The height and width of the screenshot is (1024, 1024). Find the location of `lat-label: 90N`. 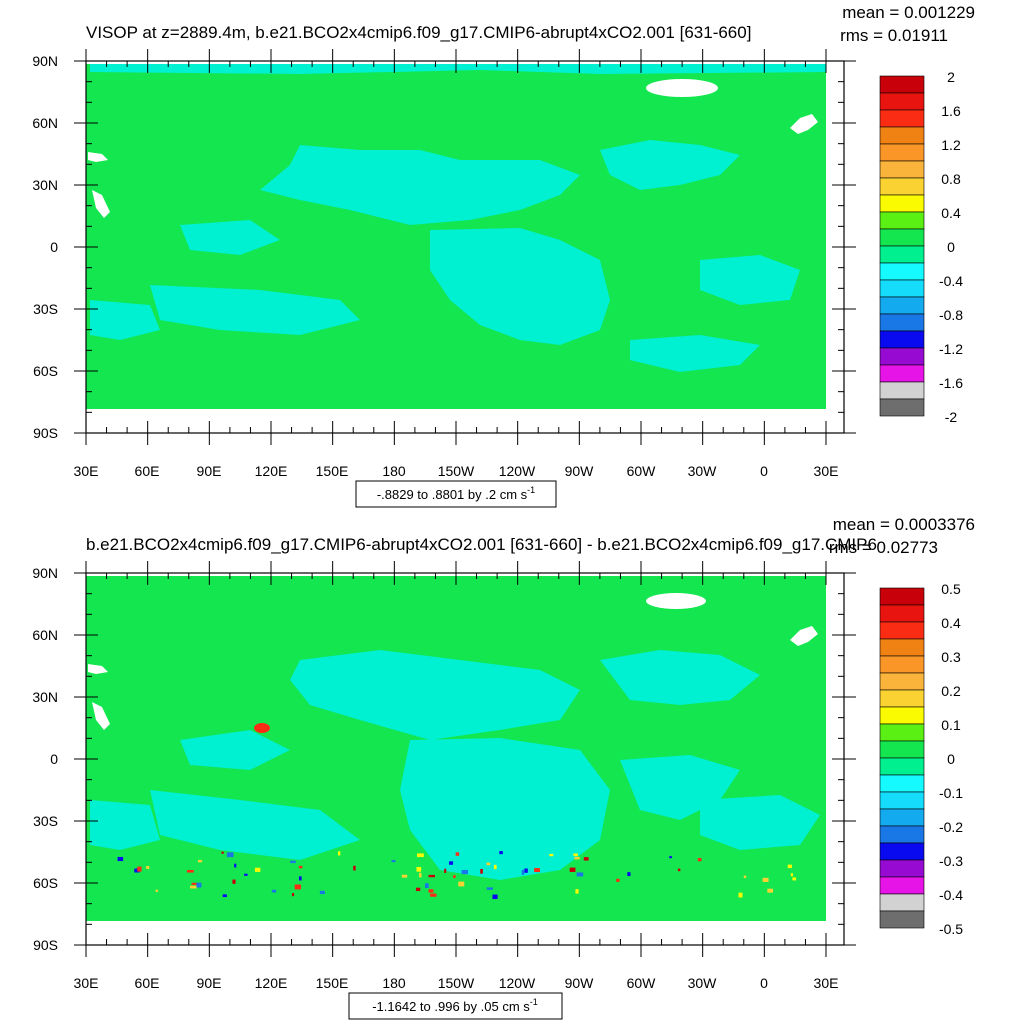

lat-label: 90N is located at coordinates (45, 61).